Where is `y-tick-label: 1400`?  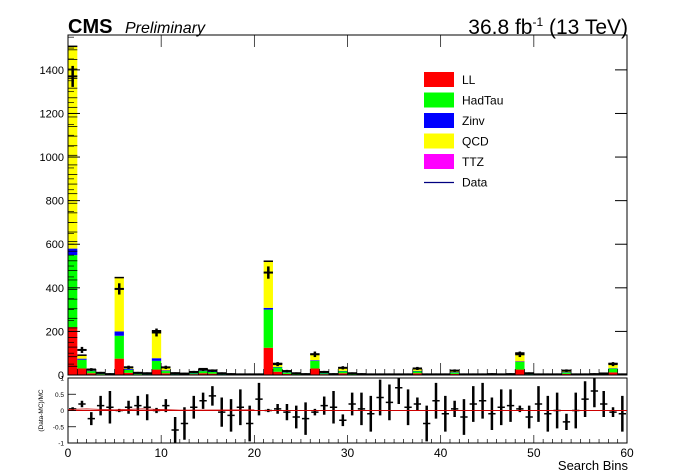
y-tick-label: 1400 is located at coordinates (52, 71).